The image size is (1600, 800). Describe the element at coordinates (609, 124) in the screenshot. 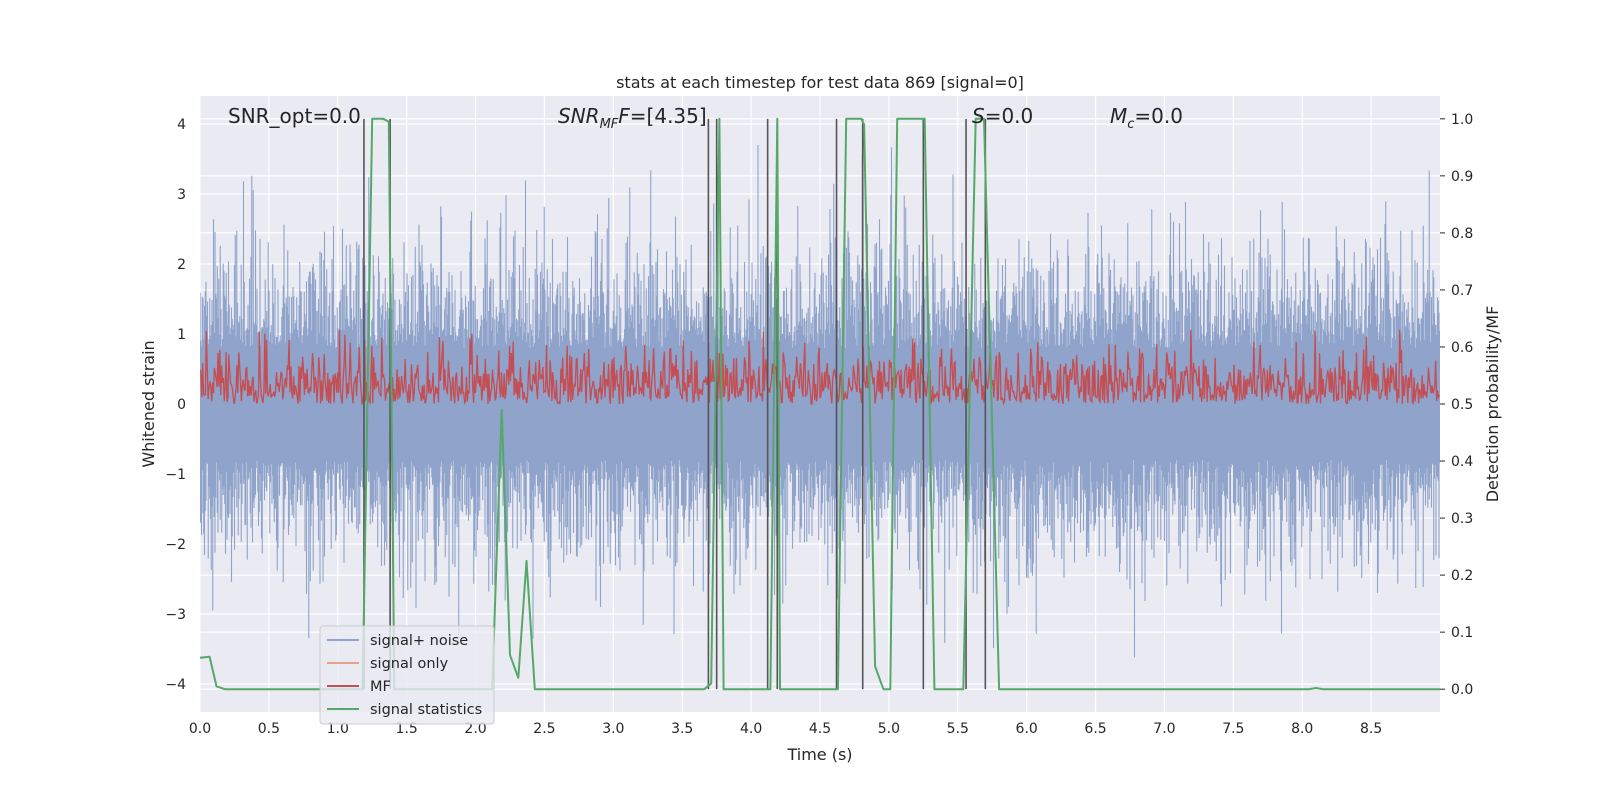

I see `annotation-snr-mf-sub: MF` at that location.